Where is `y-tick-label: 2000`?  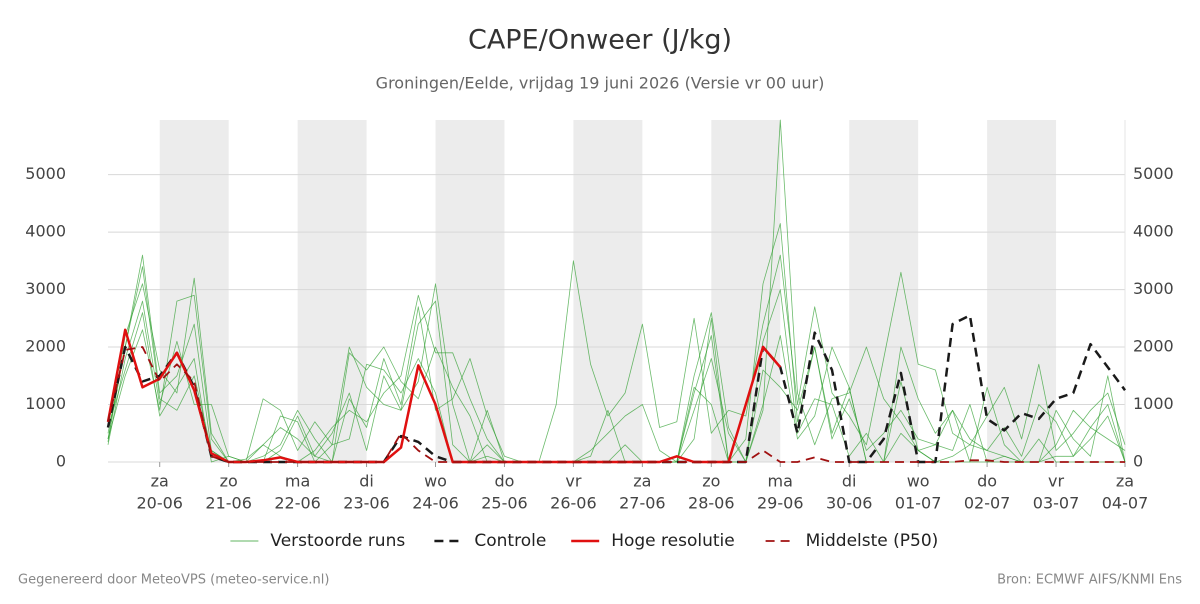 y-tick-label: 2000 is located at coordinates (45, 346).